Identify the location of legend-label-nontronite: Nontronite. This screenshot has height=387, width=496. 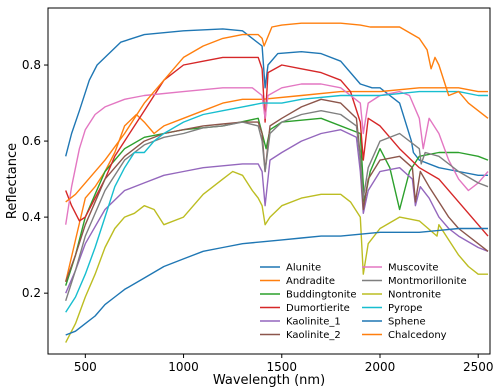
(414, 295).